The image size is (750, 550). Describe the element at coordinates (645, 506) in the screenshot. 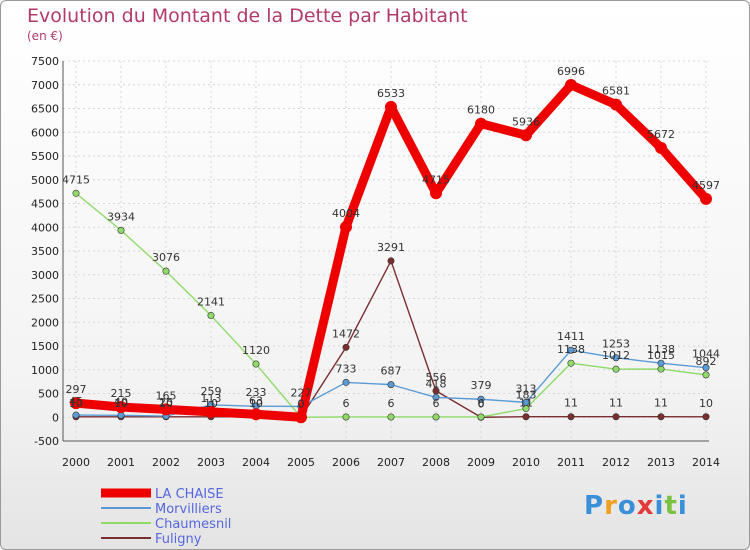

I see `logo-letter: x` at that location.